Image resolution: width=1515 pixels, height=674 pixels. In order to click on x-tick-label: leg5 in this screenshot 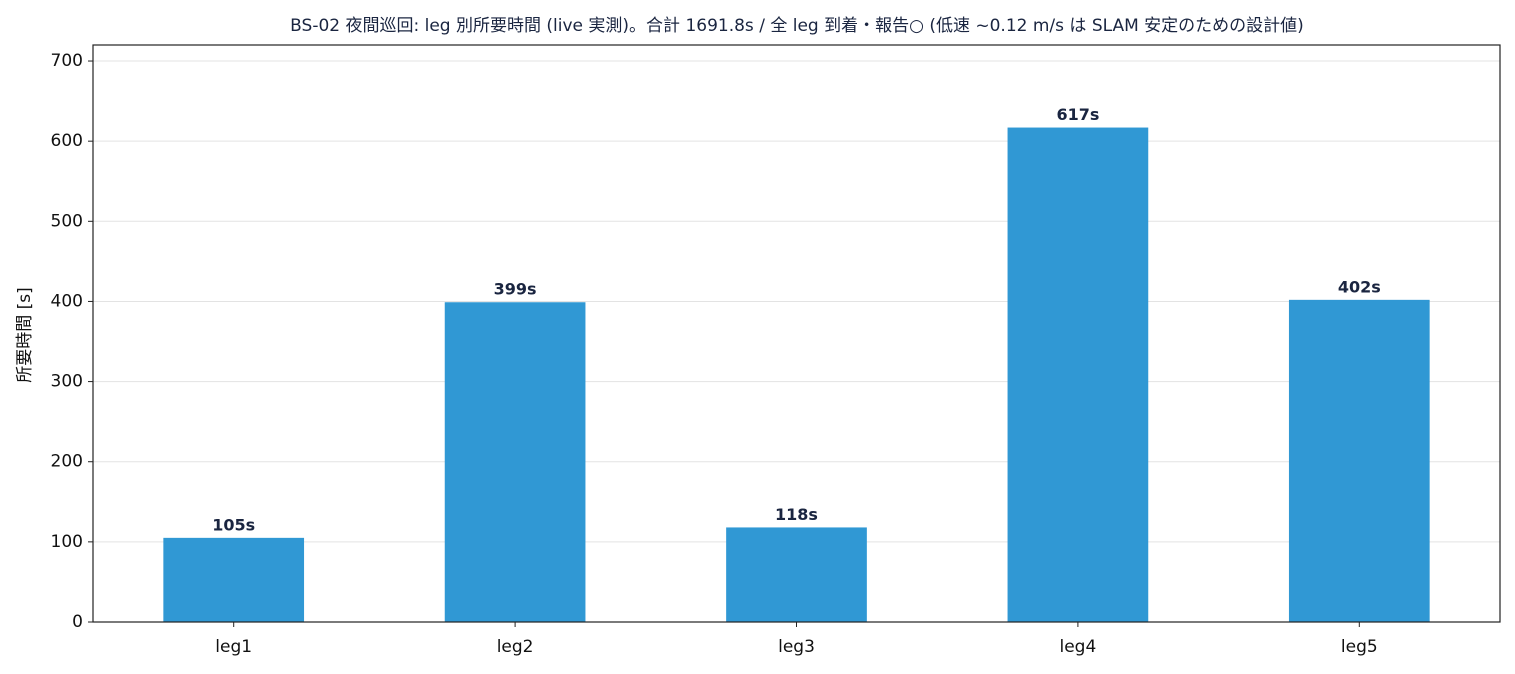, I will do `click(1359, 647)`.